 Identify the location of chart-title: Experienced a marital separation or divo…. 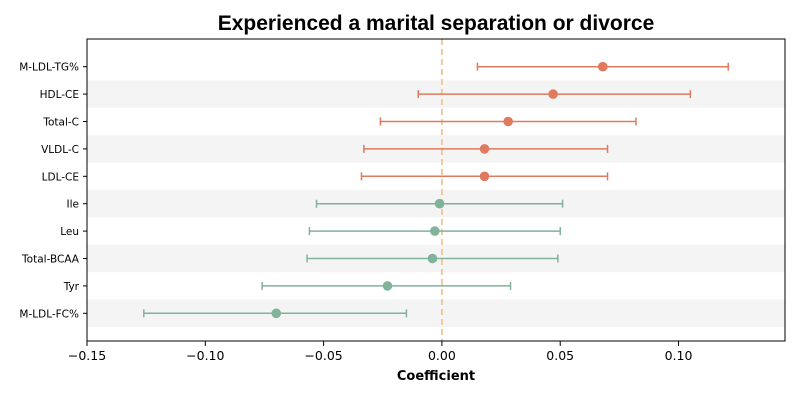
(436, 23).